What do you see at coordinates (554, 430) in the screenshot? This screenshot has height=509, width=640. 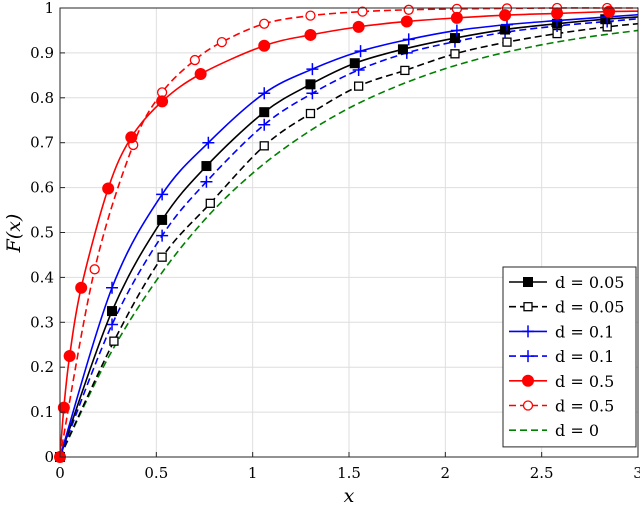 I see `legend-entry-6: d = 0` at bounding box center [554, 430].